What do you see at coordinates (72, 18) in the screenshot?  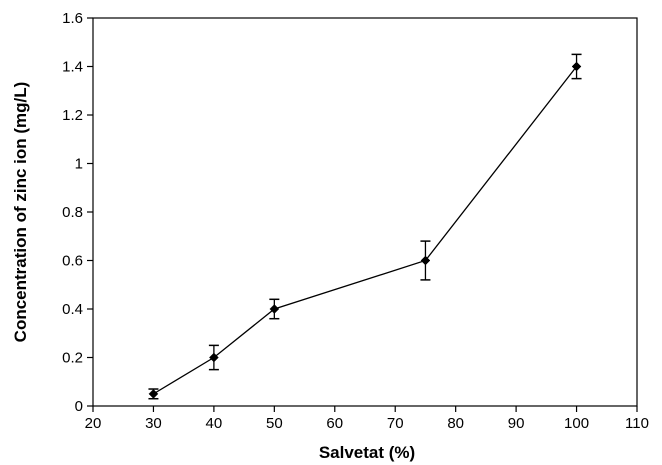 I see `y-tick-label: 1.6` at bounding box center [72, 18].